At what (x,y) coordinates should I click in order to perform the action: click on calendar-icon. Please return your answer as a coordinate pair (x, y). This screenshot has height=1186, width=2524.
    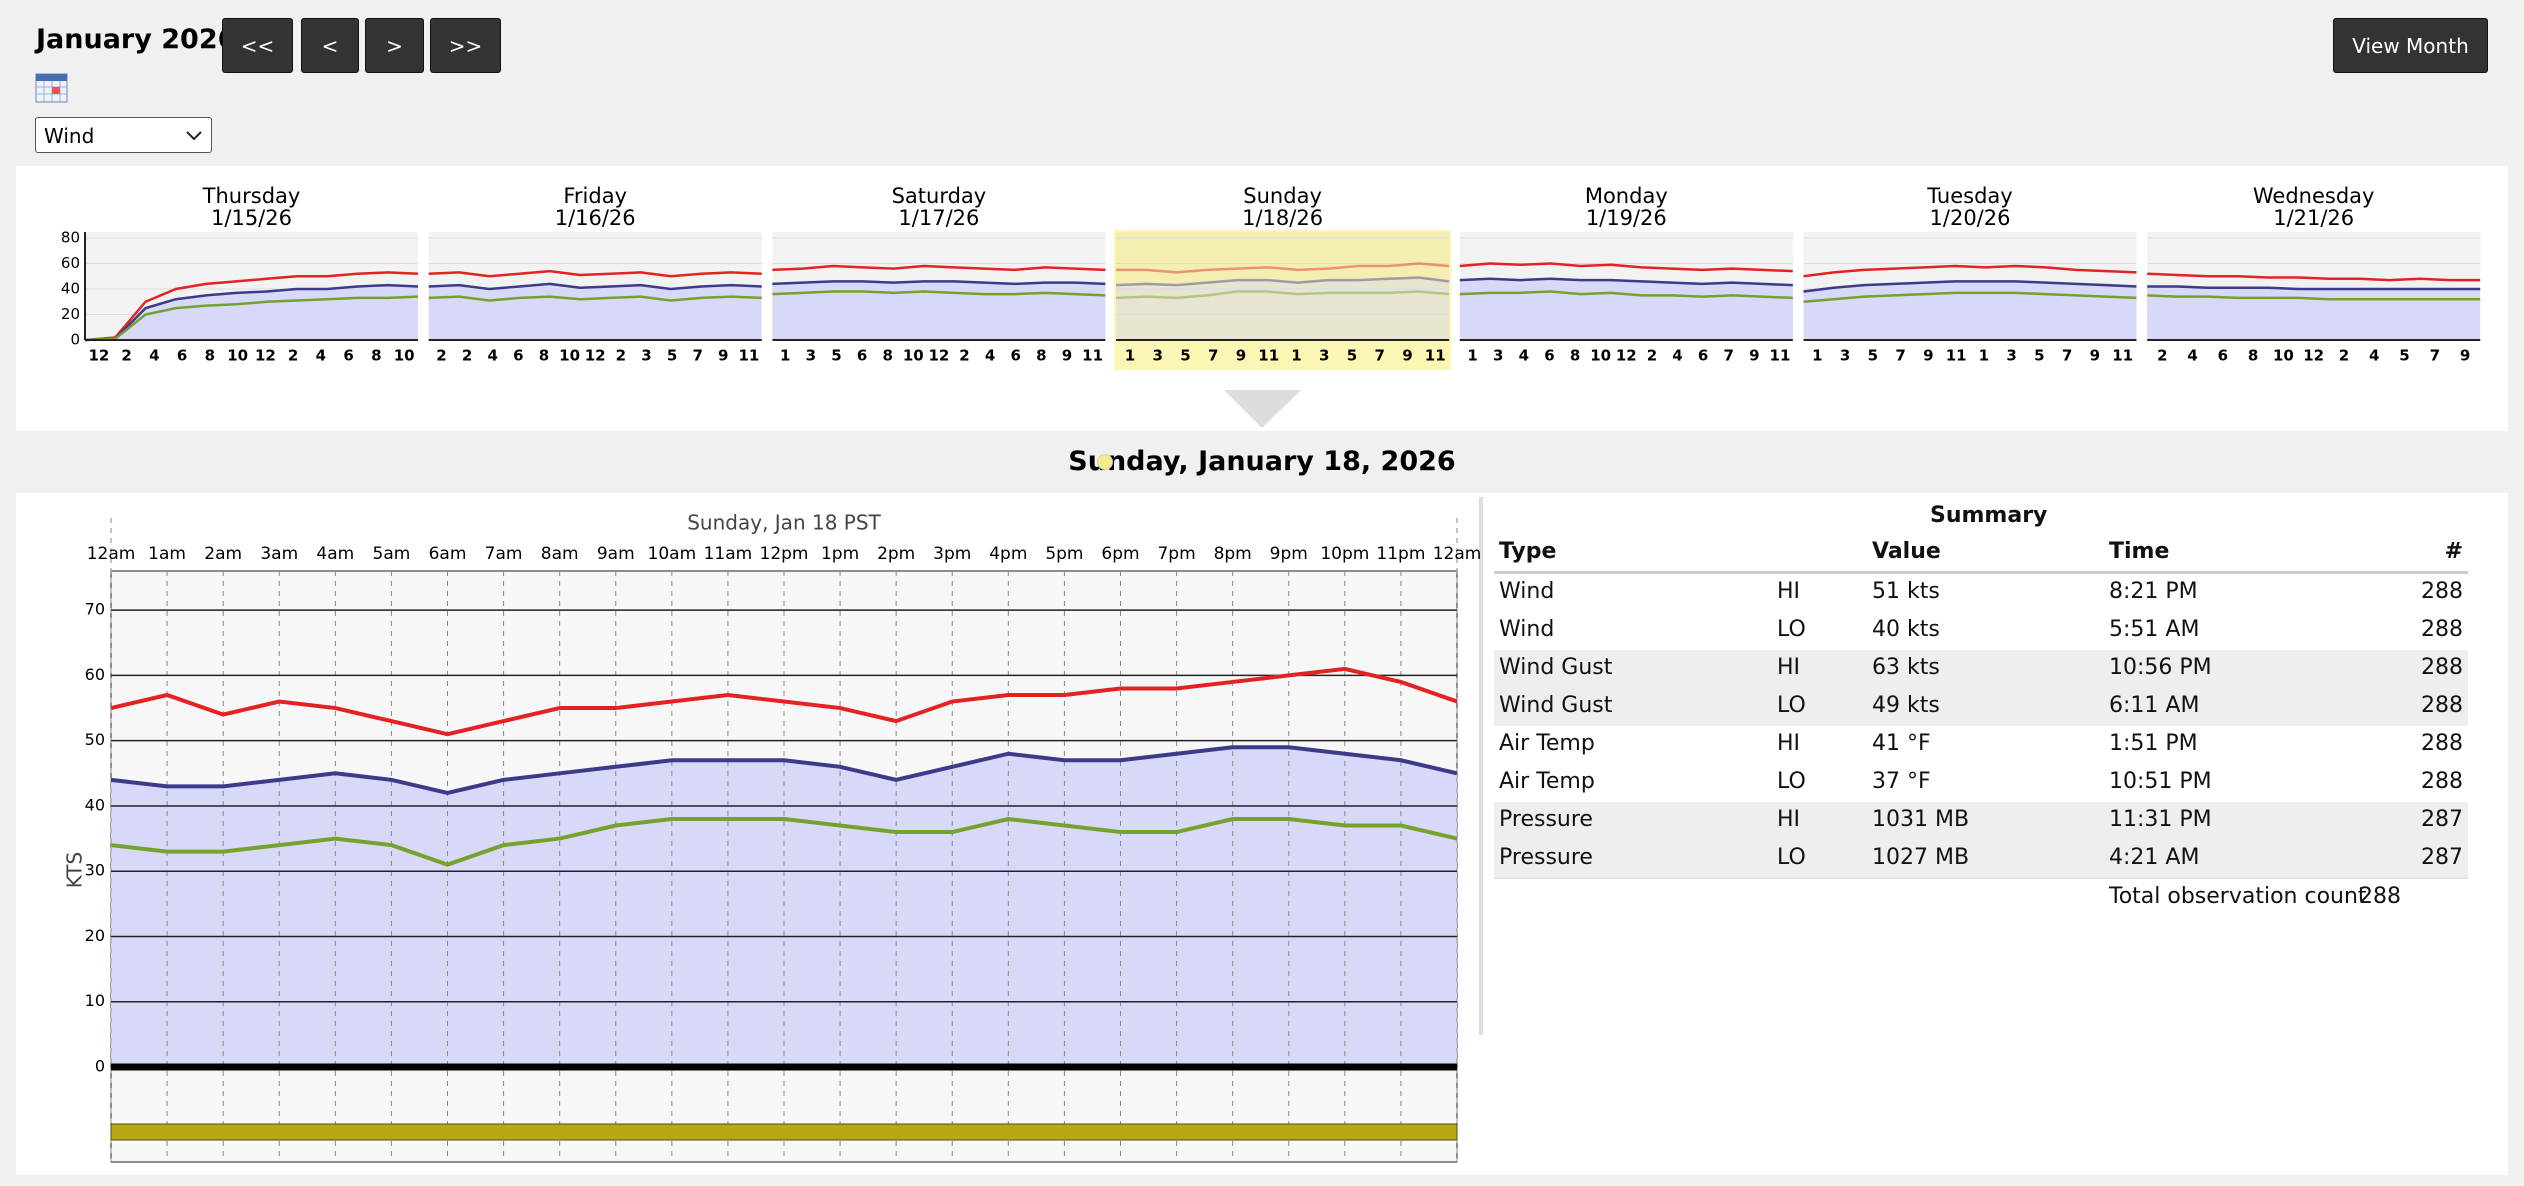
    Looking at the image, I should click on (51, 87).